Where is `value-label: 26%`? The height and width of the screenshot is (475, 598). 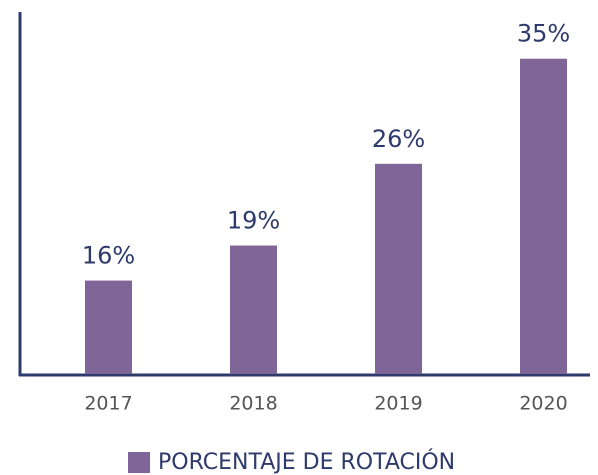
value-label: 26% is located at coordinates (398, 139).